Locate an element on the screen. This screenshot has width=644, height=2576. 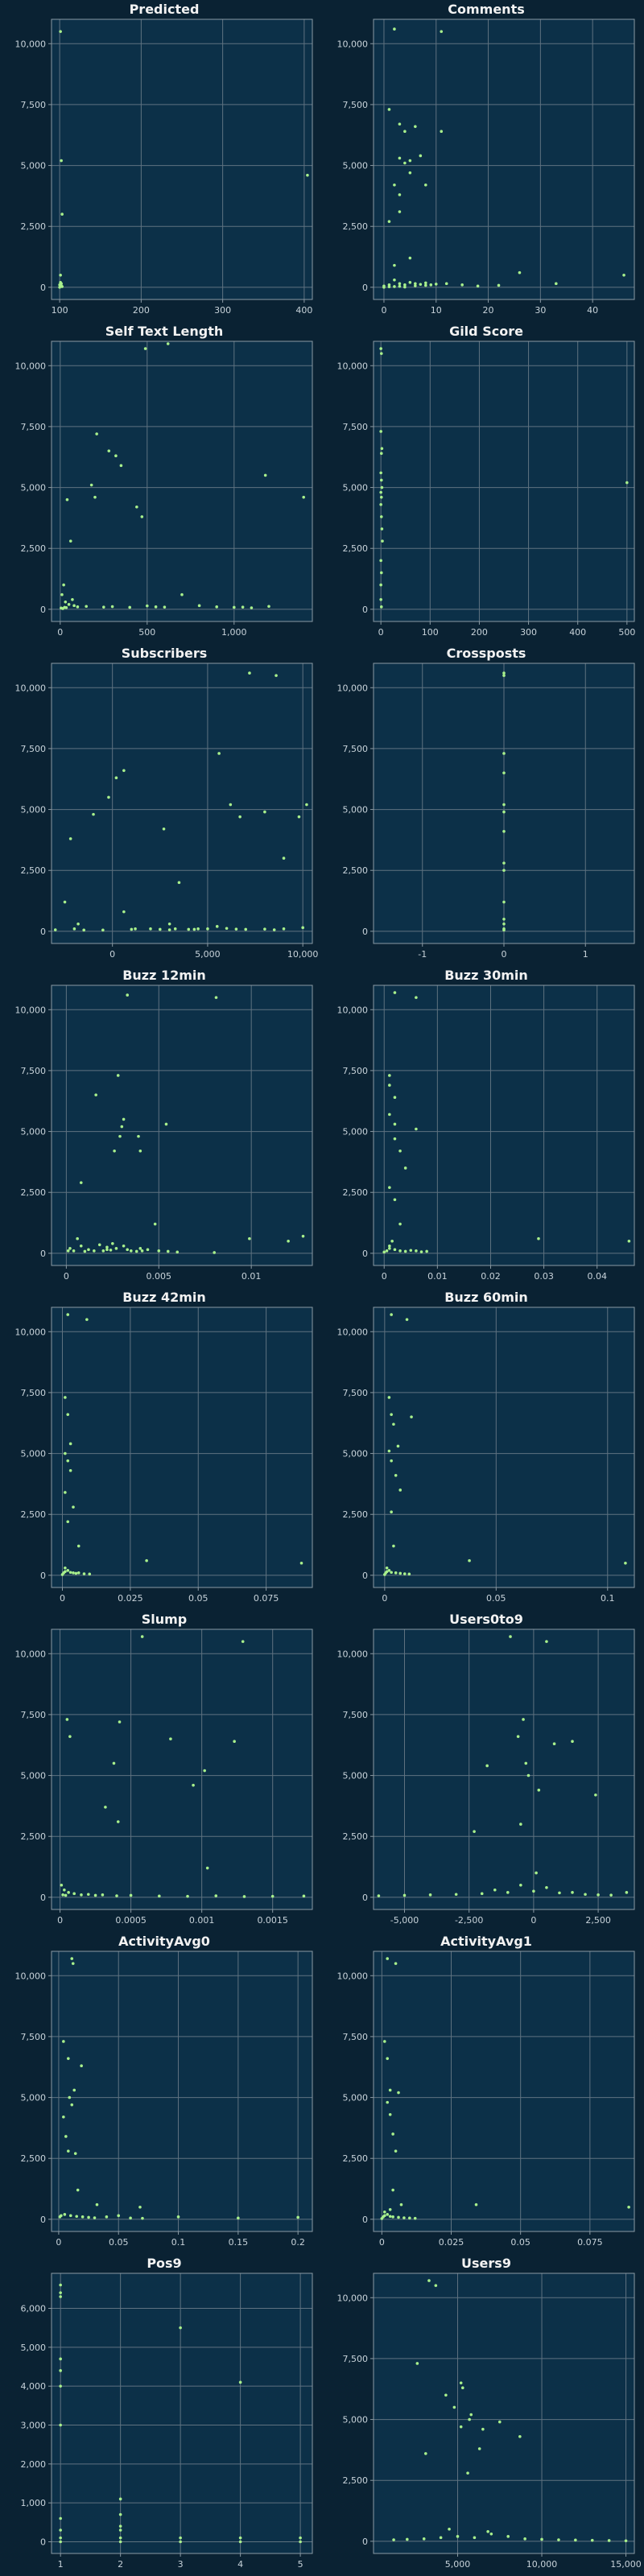
y-tick-label: 6,000 is located at coordinates (34, 2309).